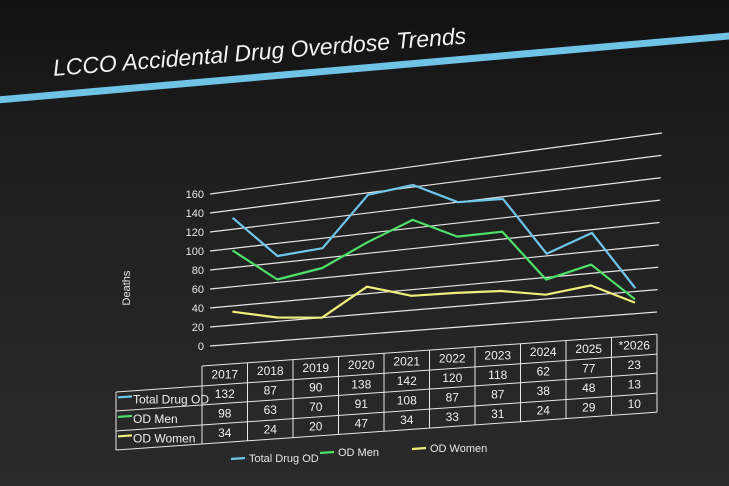 The image size is (729, 486). What do you see at coordinates (635, 385) in the screenshot?
I see `data-label-1-9: 13` at bounding box center [635, 385].